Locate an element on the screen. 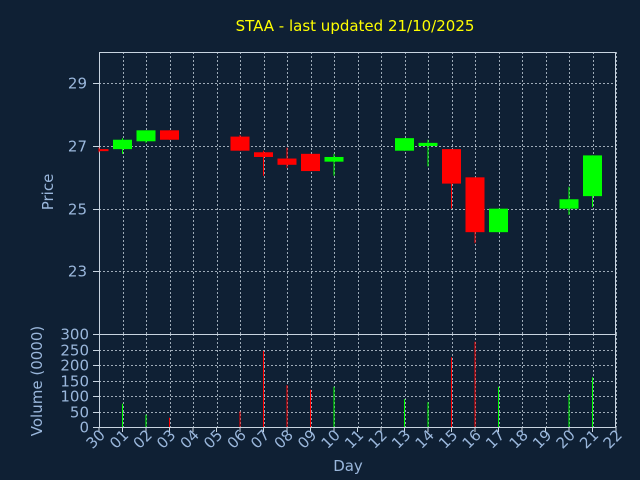 The width and height of the screenshot is (640, 480). price-tick-label: 27 is located at coordinates (77, 147).